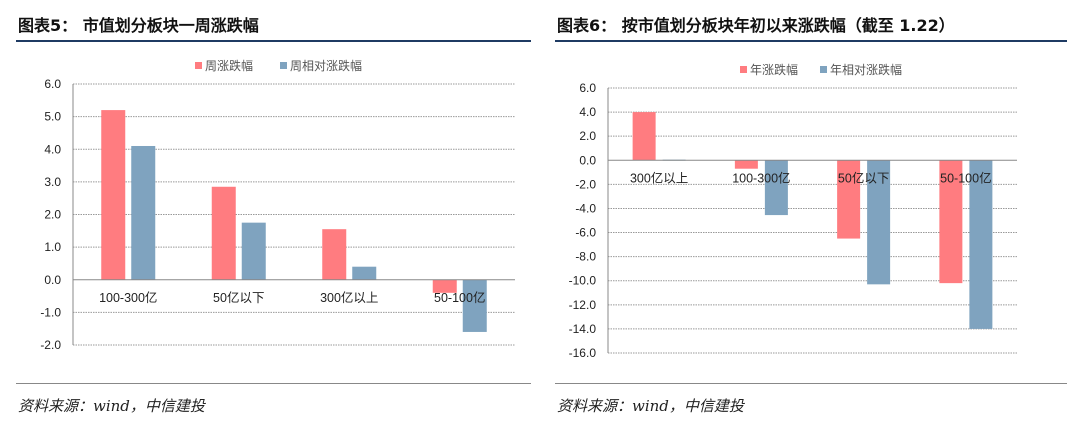  I want to click on legend-label: 周涨跌幅, so click(229, 65).